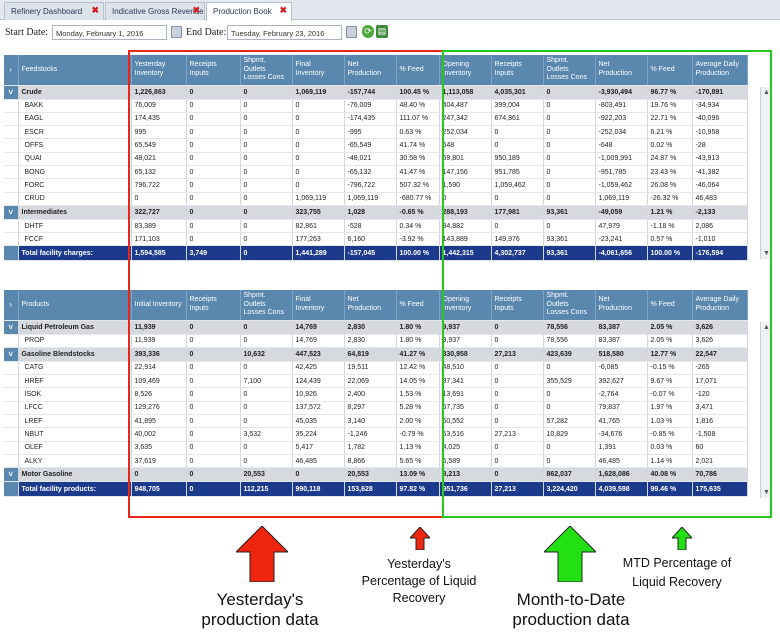 The image size is (780, 642). What do you see at coordinates (262, 554) in the screenshot?
I see `red-arrow-icon` at bounding box center [262, 554].